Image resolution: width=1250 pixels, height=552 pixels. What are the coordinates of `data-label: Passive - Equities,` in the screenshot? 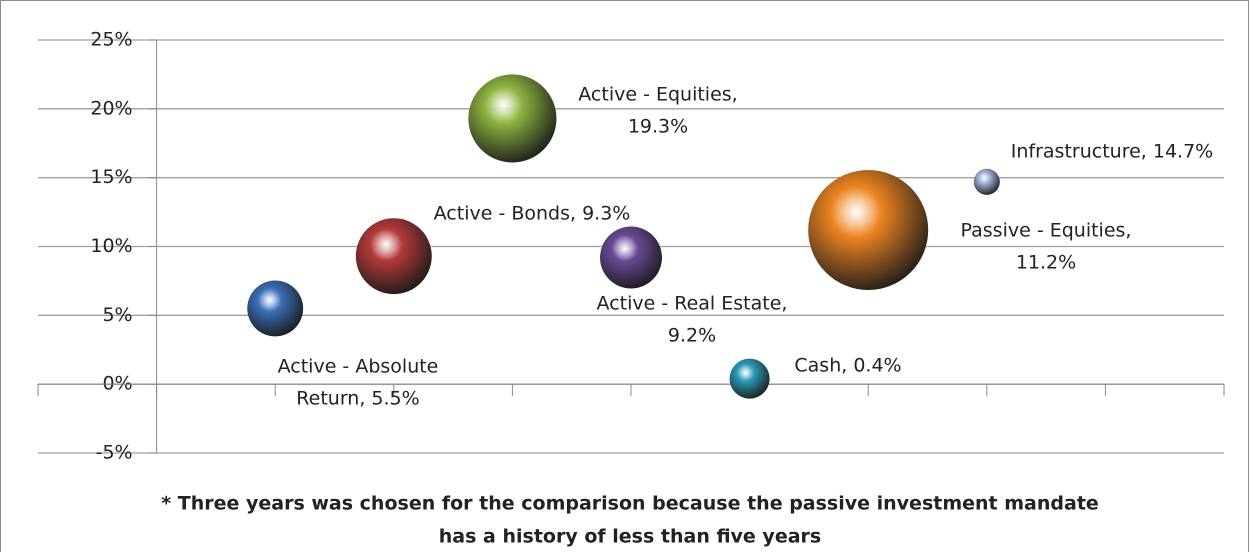 It's located at (1046, 231).